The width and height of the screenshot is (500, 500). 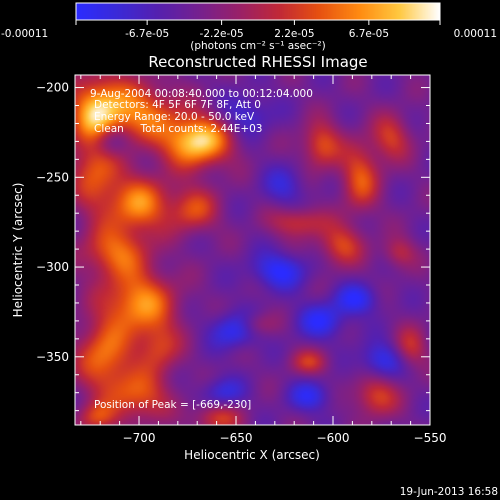 I want to click on annotation-time-range: 9-Aug-2004 00:08:40.000 to 00:12:04.000, so click(x=201, y=94).